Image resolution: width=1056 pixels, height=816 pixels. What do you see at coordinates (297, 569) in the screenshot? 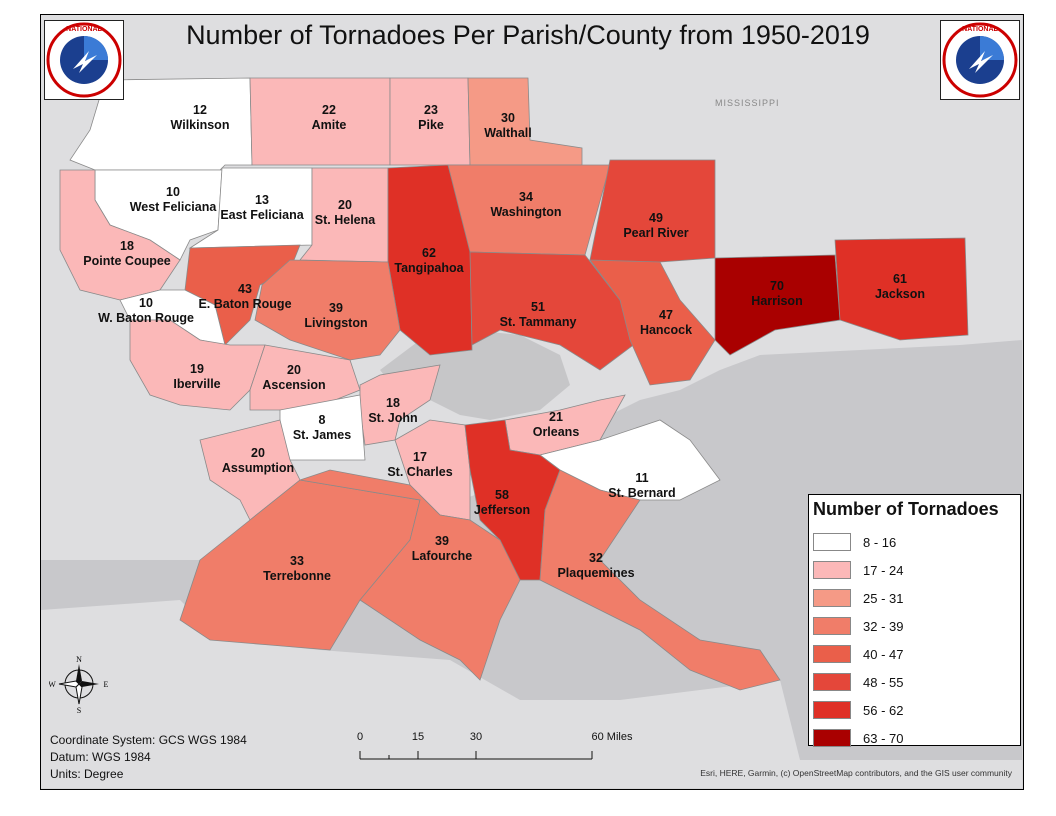
I see `parish-label-terrebonne: 33 Terrebonne` at bounding box center [297, 569].